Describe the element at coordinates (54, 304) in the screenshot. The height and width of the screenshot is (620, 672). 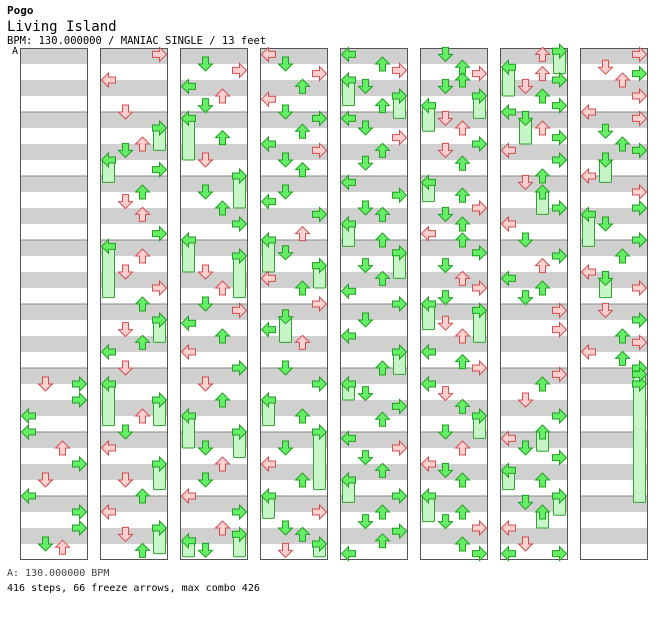
I see `column-border` at that location.